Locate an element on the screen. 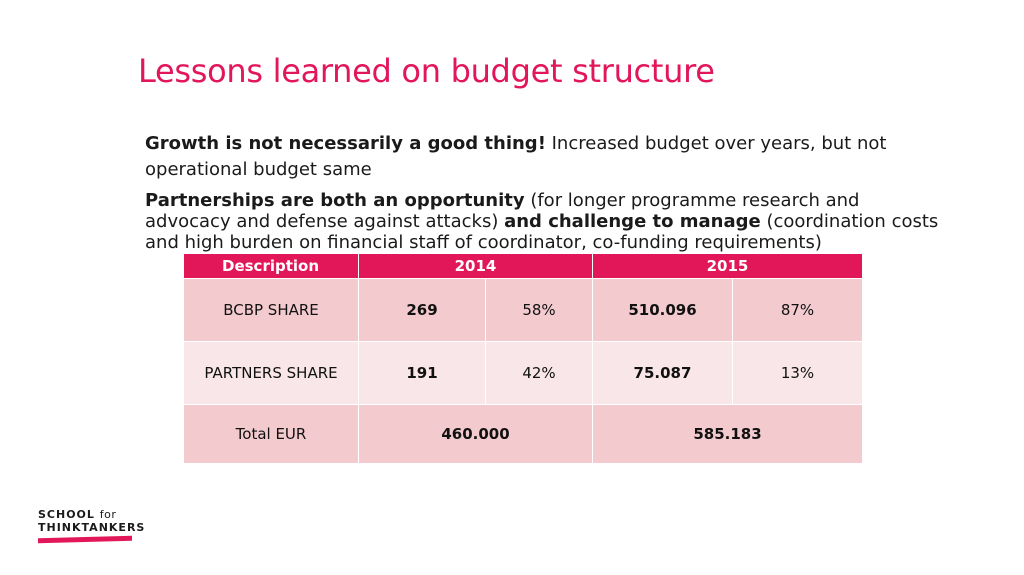 This screenshot has height=575, width=1024. total-2015: 585.183 is located at coordinates (727, 434).